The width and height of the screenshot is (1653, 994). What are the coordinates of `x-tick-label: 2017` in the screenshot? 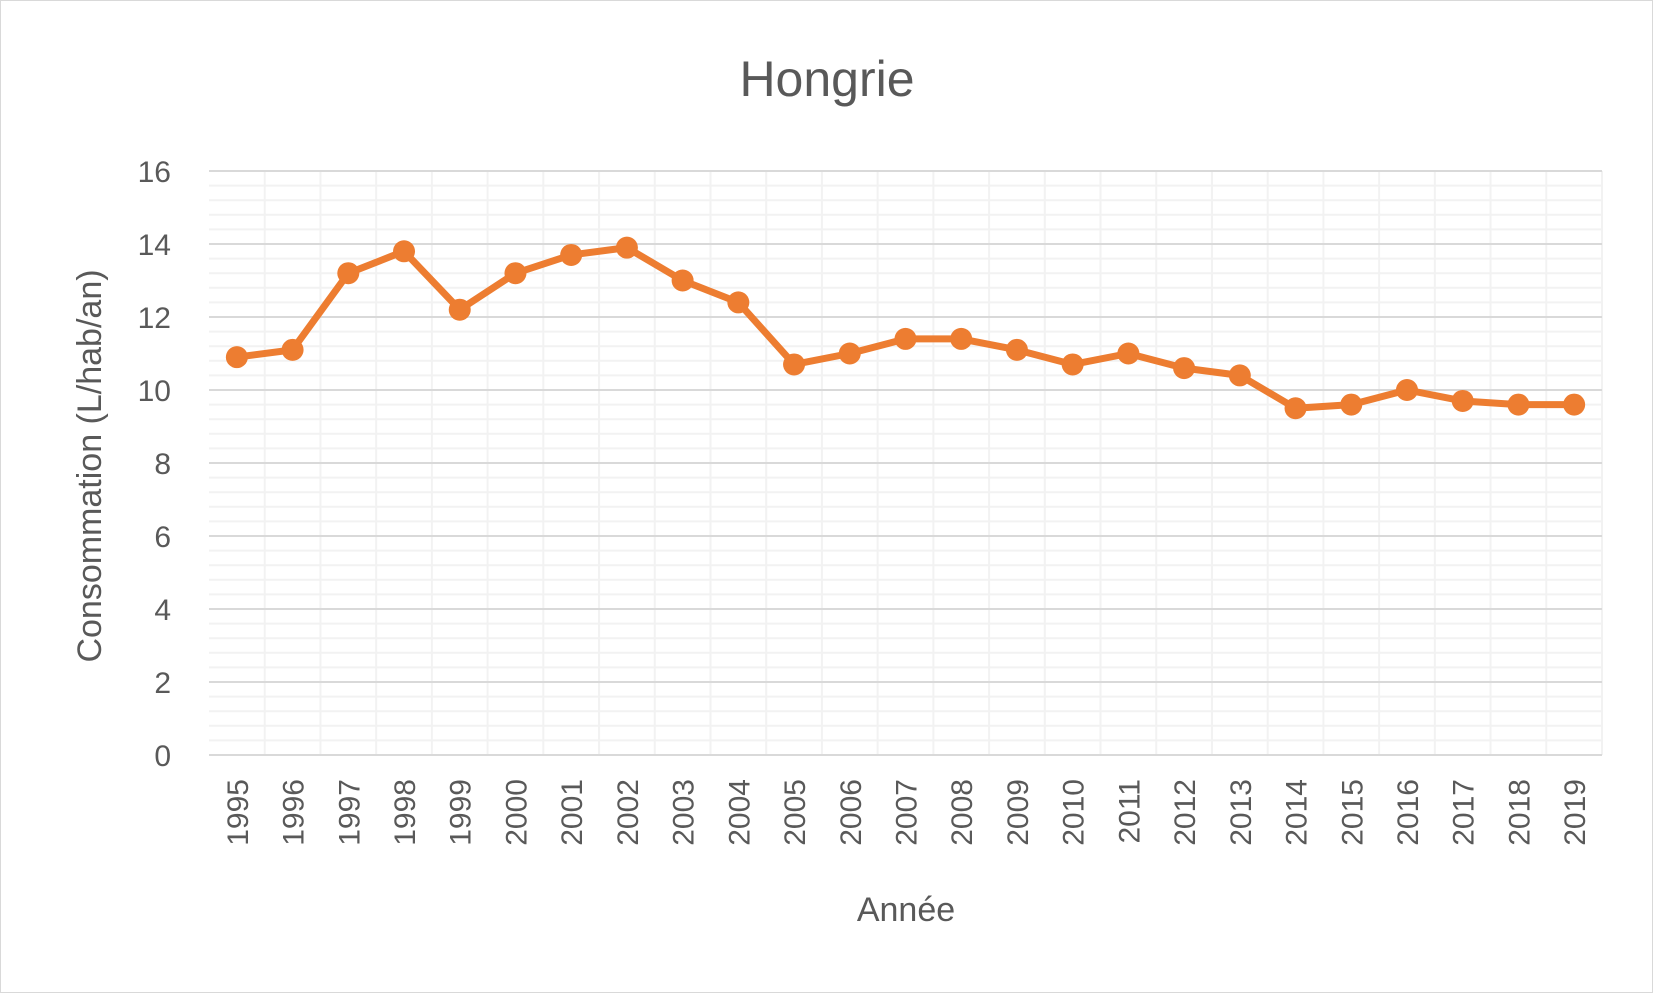 It's located at (1464, 812).